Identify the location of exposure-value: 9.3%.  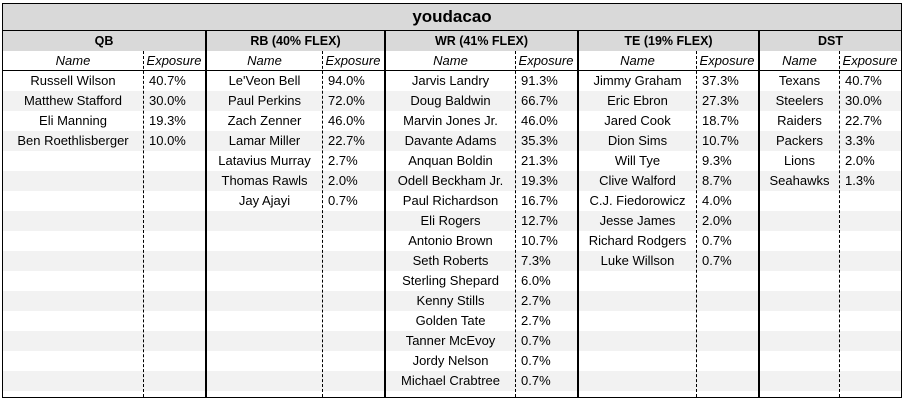
(717, 160).